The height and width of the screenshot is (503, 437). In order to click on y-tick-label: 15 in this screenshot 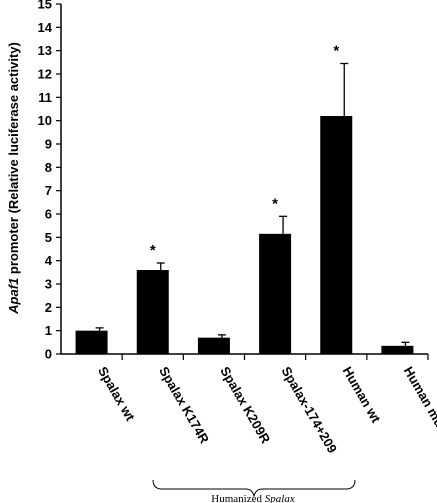, I will do `click(45, 6)`.